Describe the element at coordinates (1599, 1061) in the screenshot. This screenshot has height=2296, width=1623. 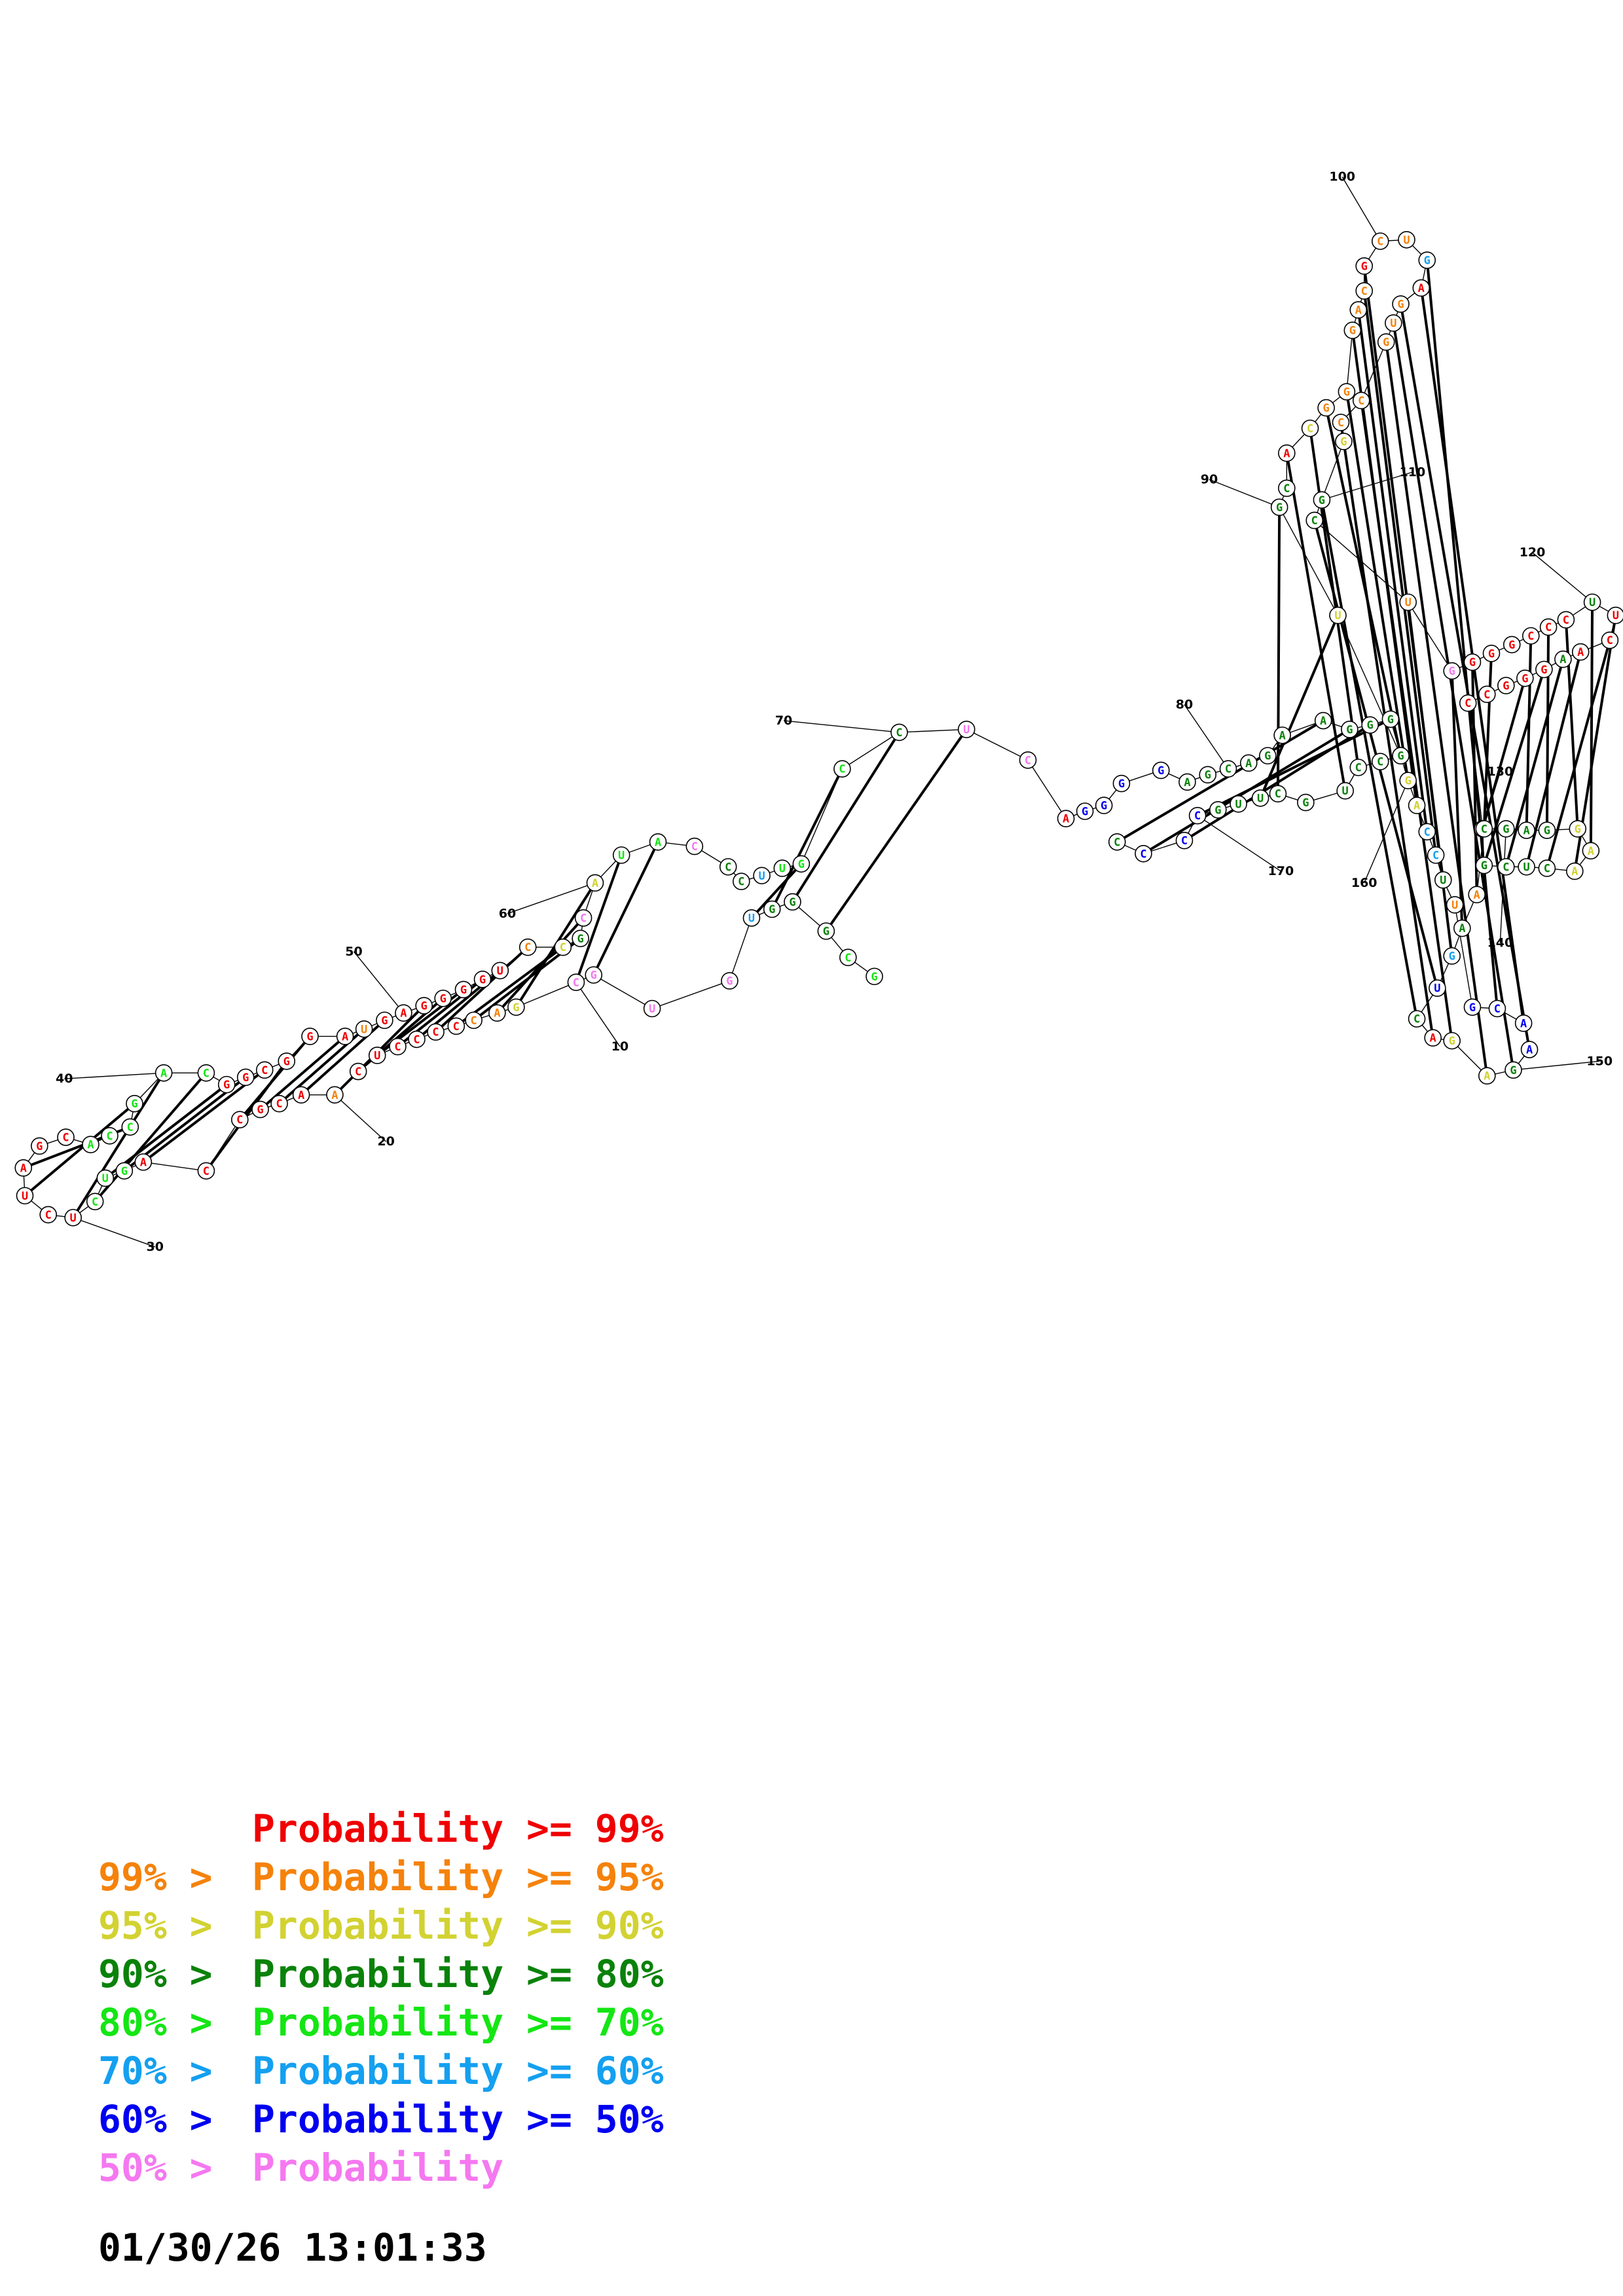
I see `position-label: 150` at that location.